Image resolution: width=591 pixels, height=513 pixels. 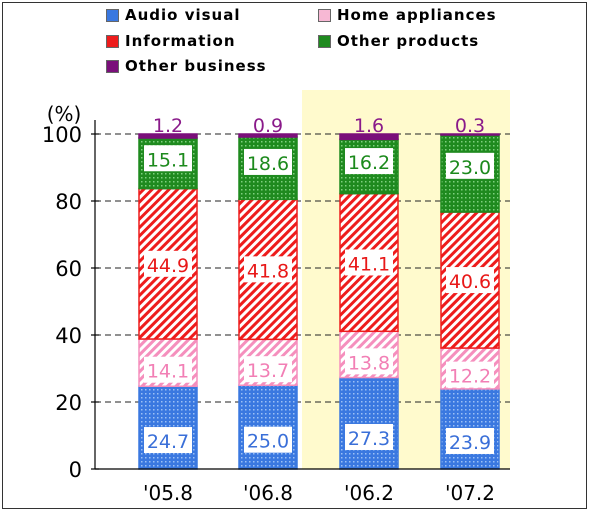 I want to click on legend-swatch-home-appliances, so click(x=324, y=15).